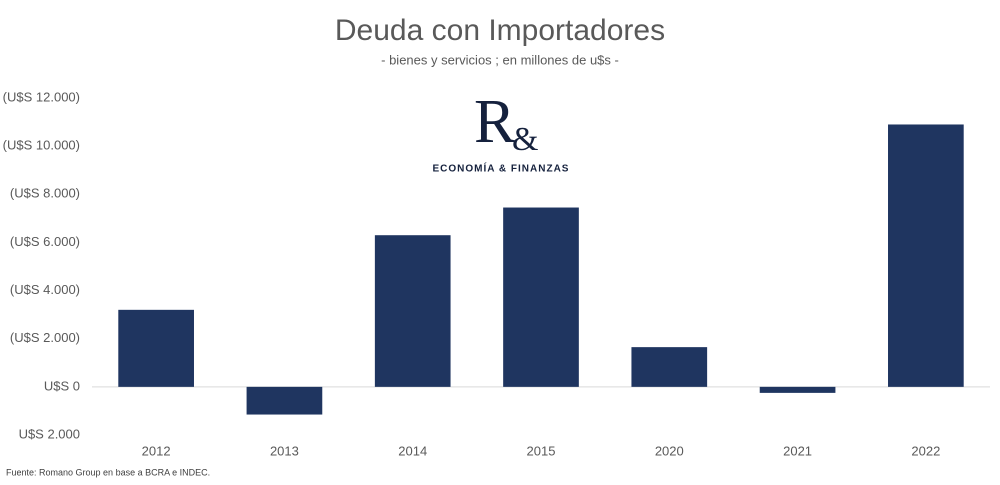  I want to click on y-tick-label: (U$S 4.000), so click(45, 289).